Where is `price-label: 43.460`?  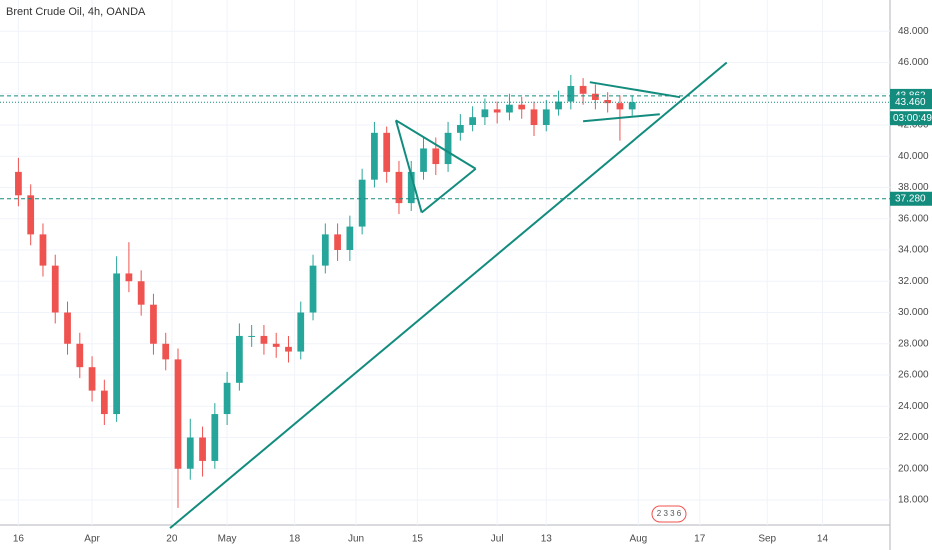 price-label: 43.460 is located at coordinates (910, 102).